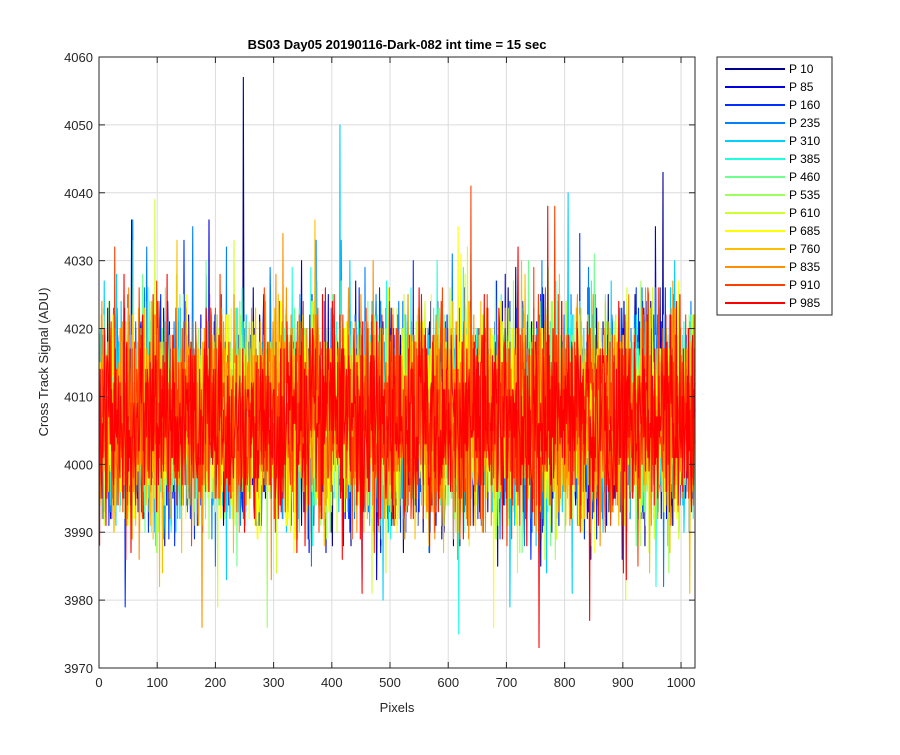 The height and width of the screenshot is (755, 900). I want to click on x-tick-label: 900, so click(623, 682).